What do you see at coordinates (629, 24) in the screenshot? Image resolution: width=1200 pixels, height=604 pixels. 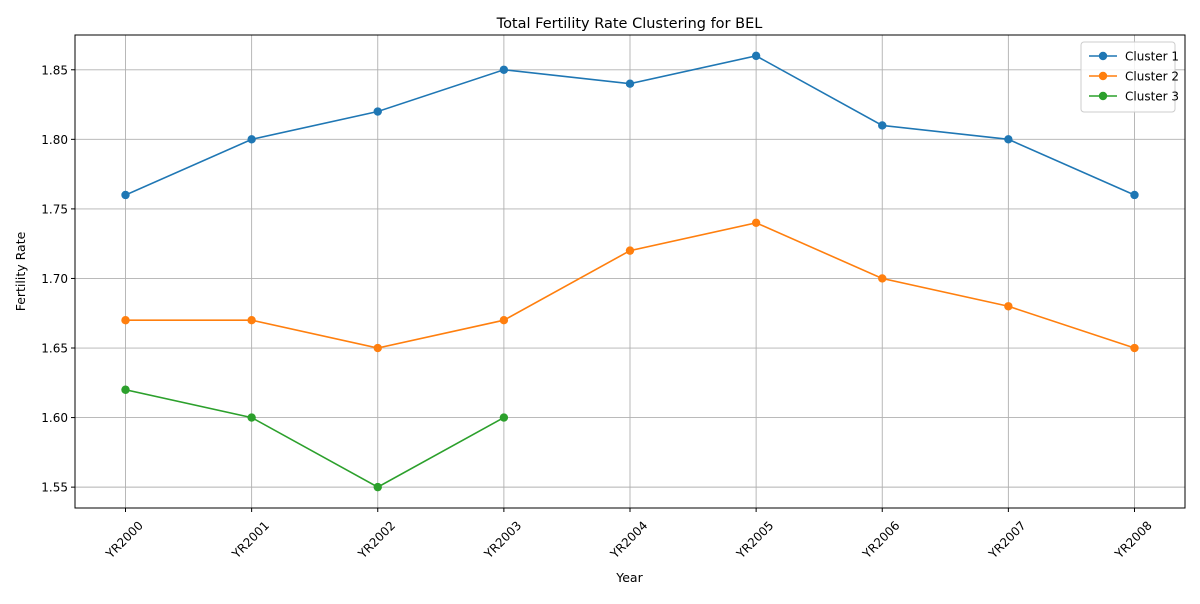 I see `chart-title: Total Fertility Rate Clustering for BEL` at bounding box center [629, 24].